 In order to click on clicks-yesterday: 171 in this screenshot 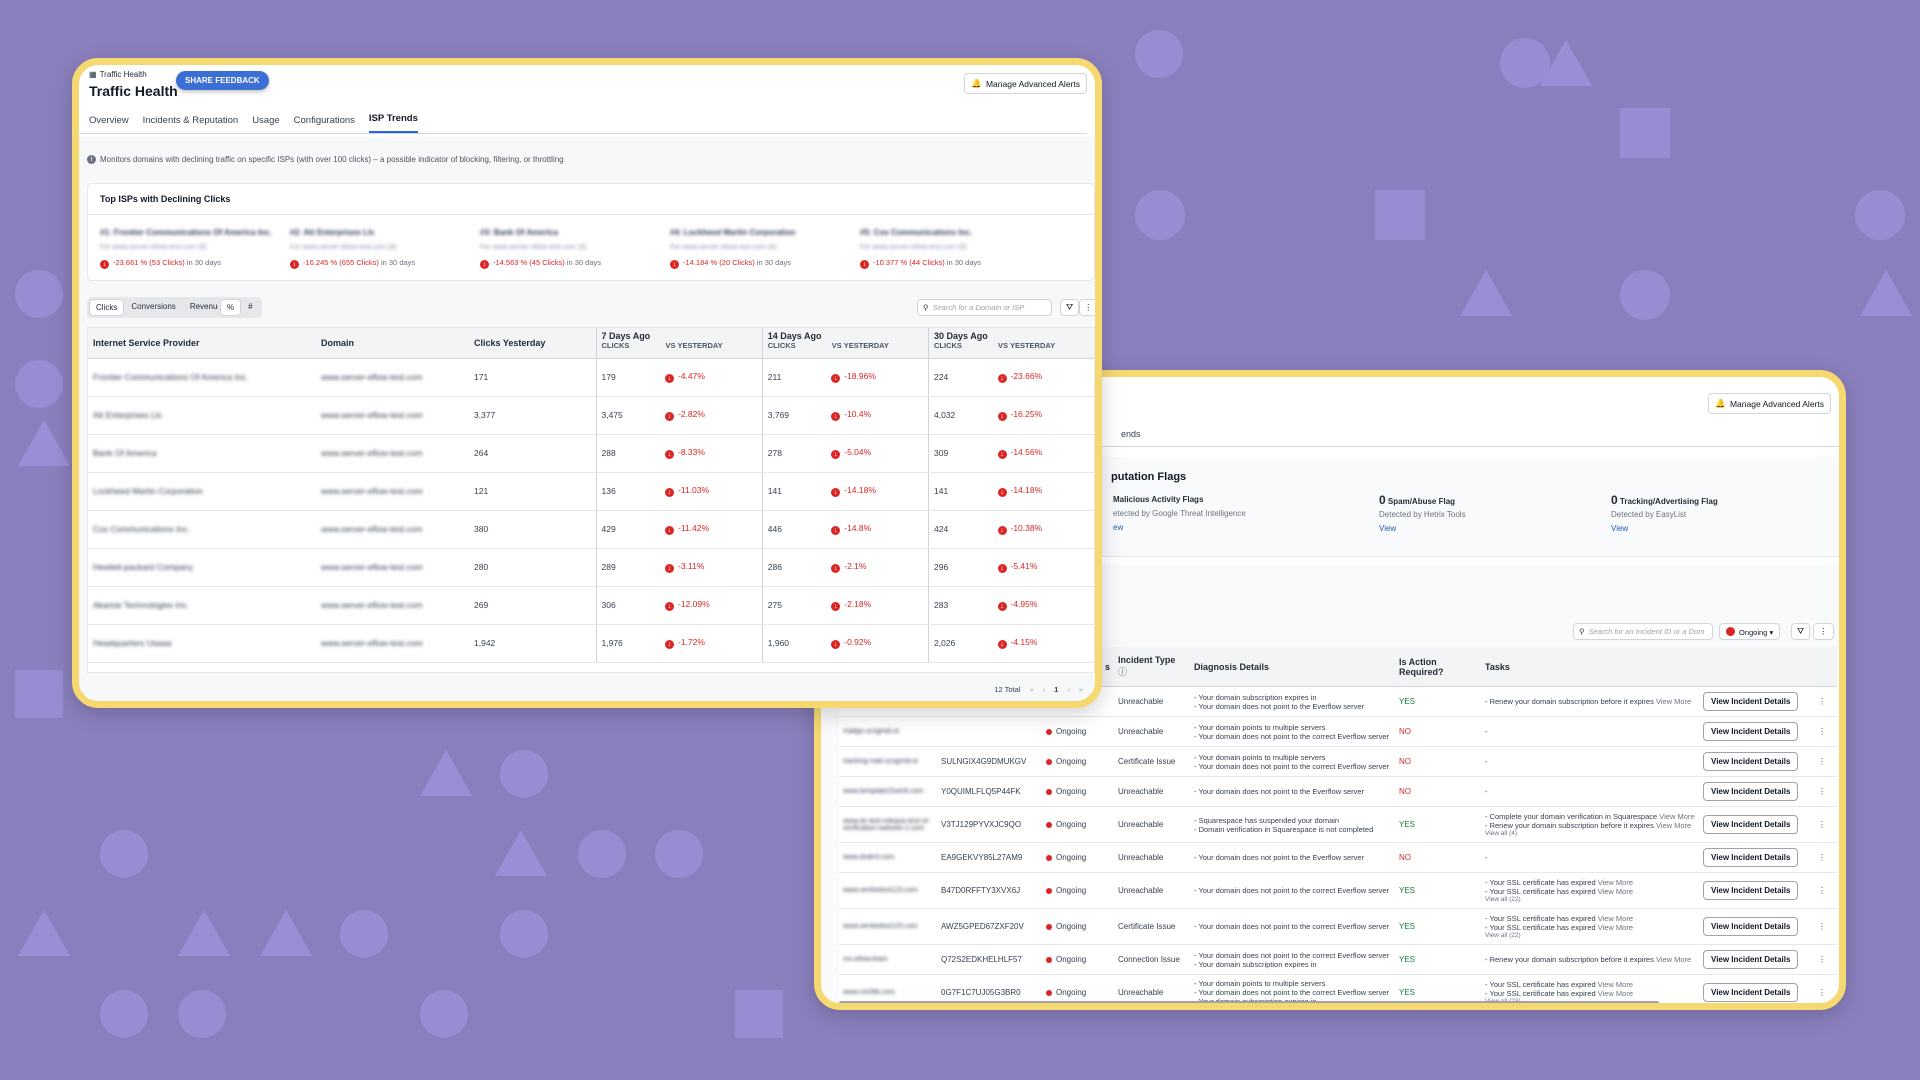, I will do `click(532, 377)`.